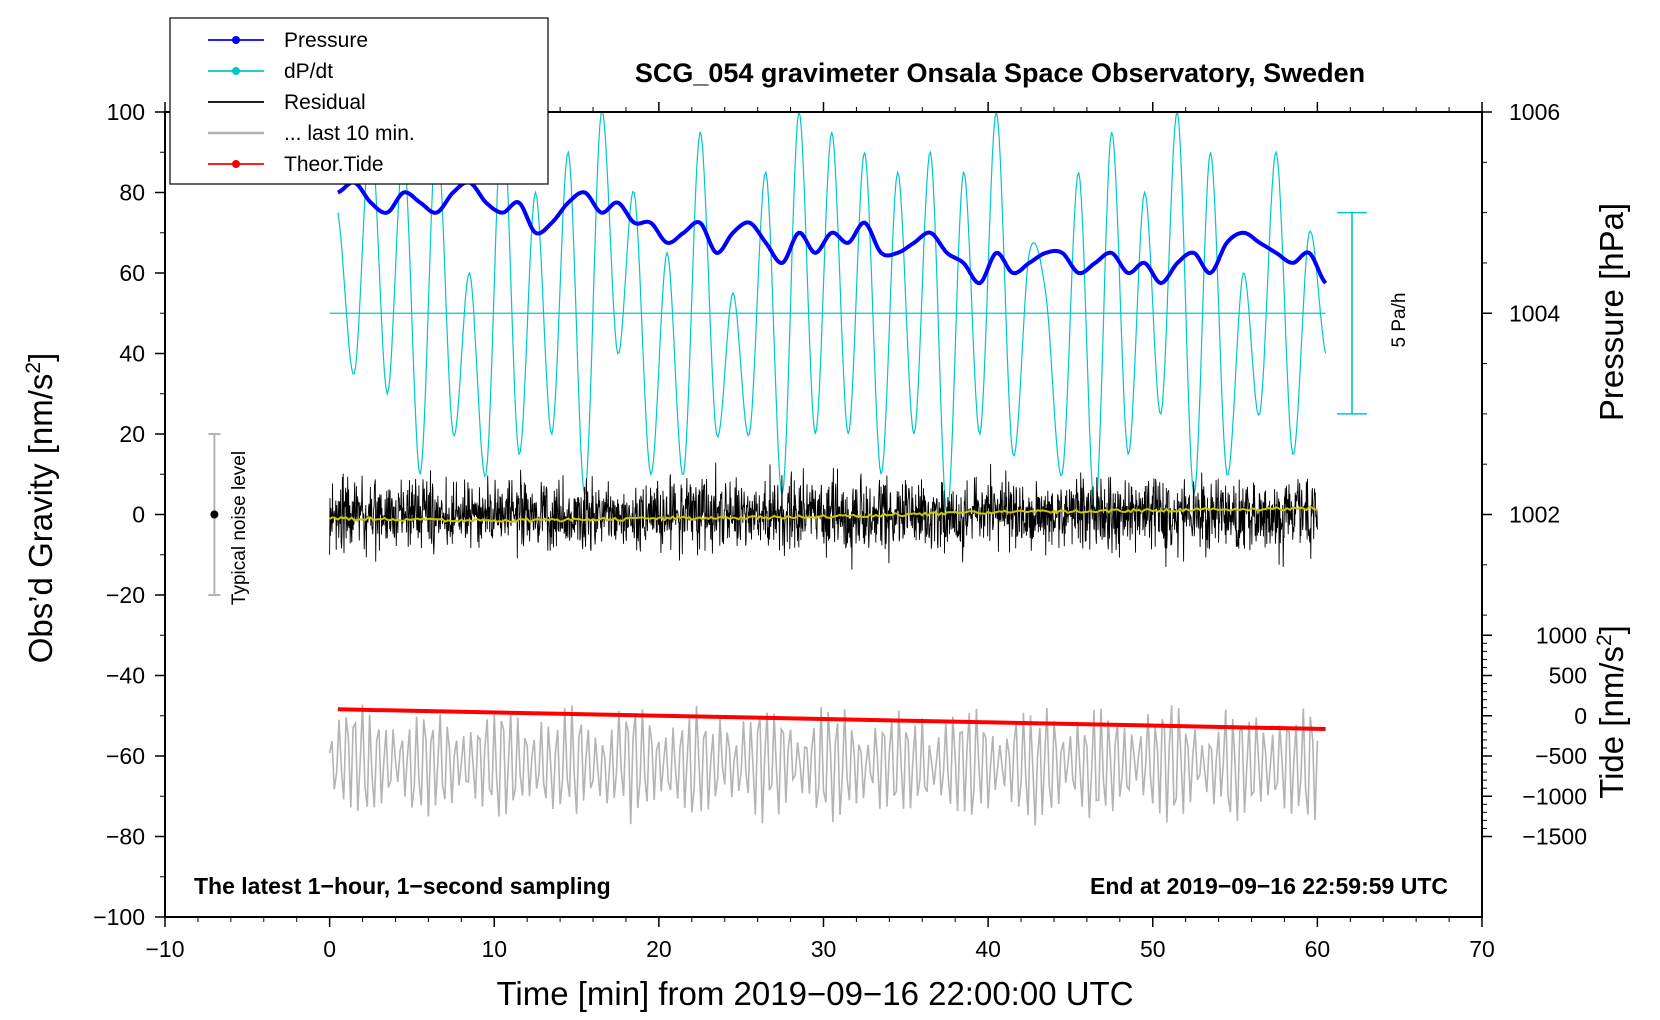  Describe the element at coordinates (1534, 313) in the screenshot. I see `pressure-tick-label: 1004` at that location.